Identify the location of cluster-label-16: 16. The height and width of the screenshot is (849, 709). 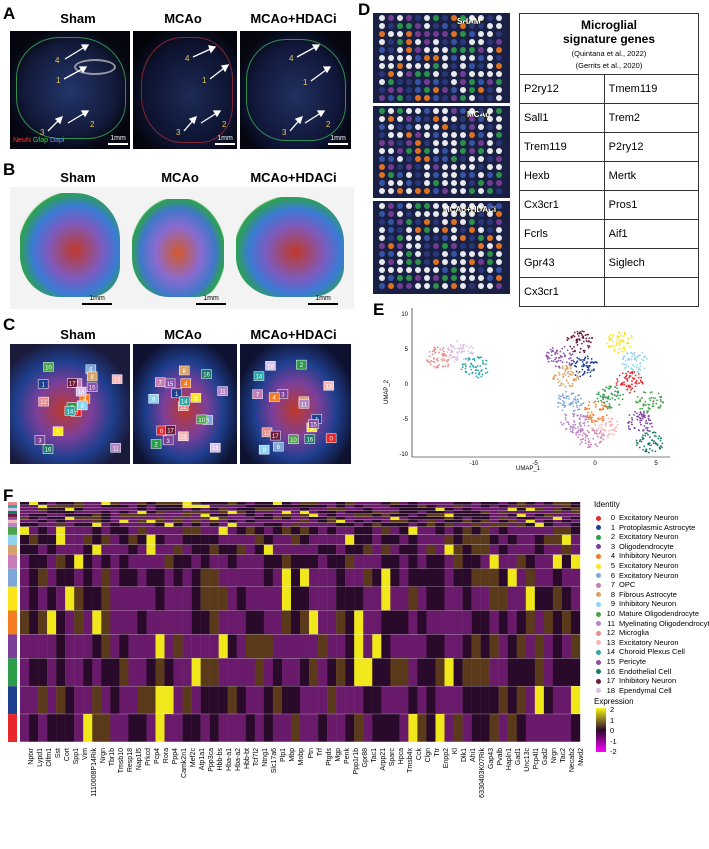
(48, 449).